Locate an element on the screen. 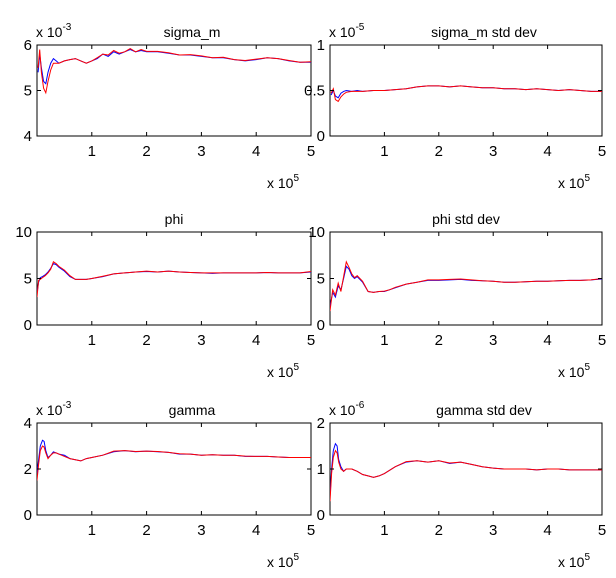 The image size is (616, 578). y-tick-label: 0.5 is located at coordinates (314, 91).